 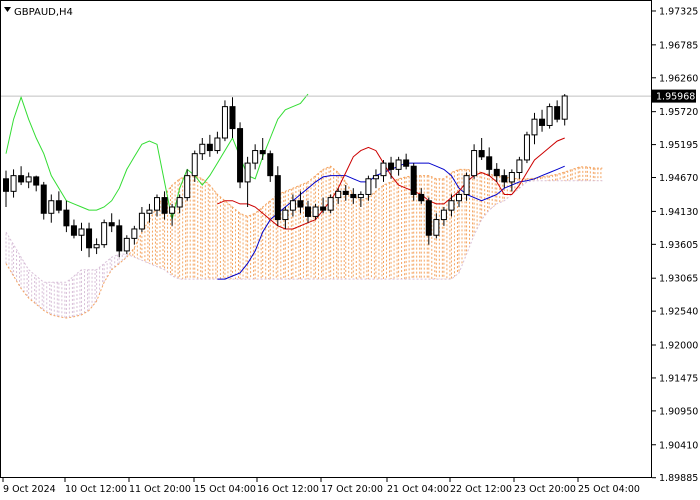 What do you see at coordinates (481, 489) in the screenshot?
I see `x-tick-label: 22 Oct 12:00` at bounding box center [481, 489].